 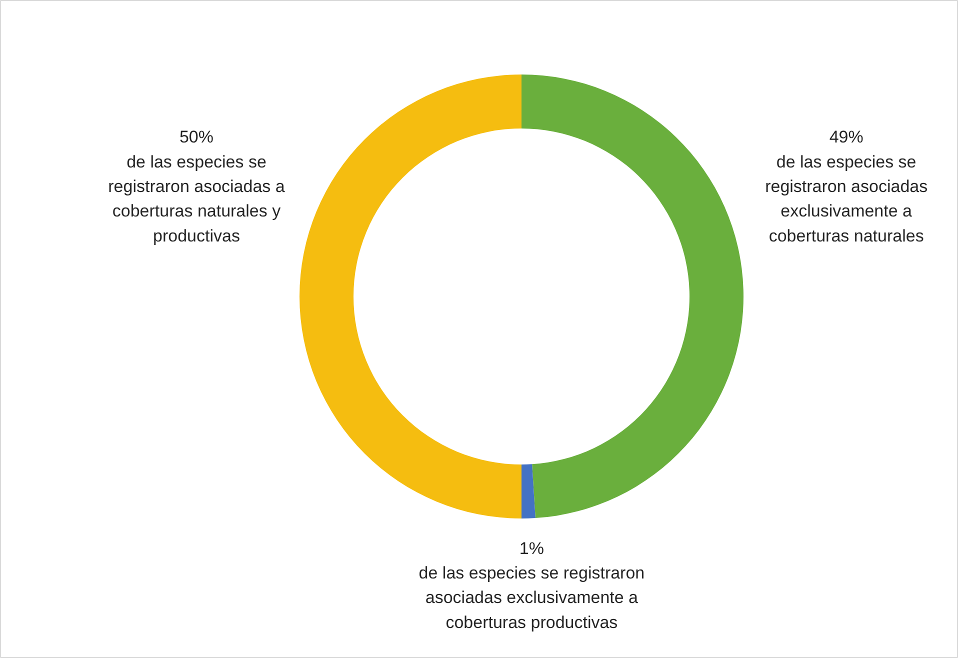 What do you see at coordinates (197, 199) in the screenshot?
I see `slice-label: de las especies se registraron asociadas a coberturas naturales y productivas` at bounding box center [197, 199].